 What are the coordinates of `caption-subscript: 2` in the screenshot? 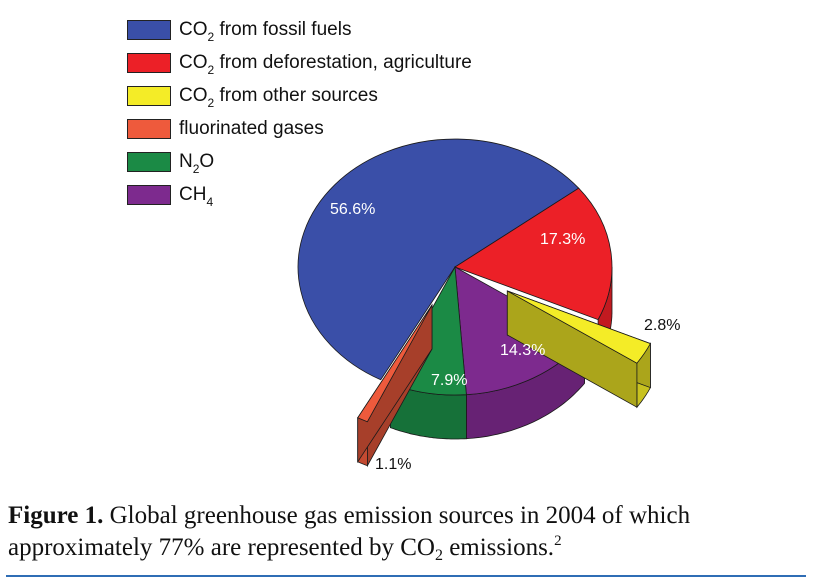 It's located at (438, 555).